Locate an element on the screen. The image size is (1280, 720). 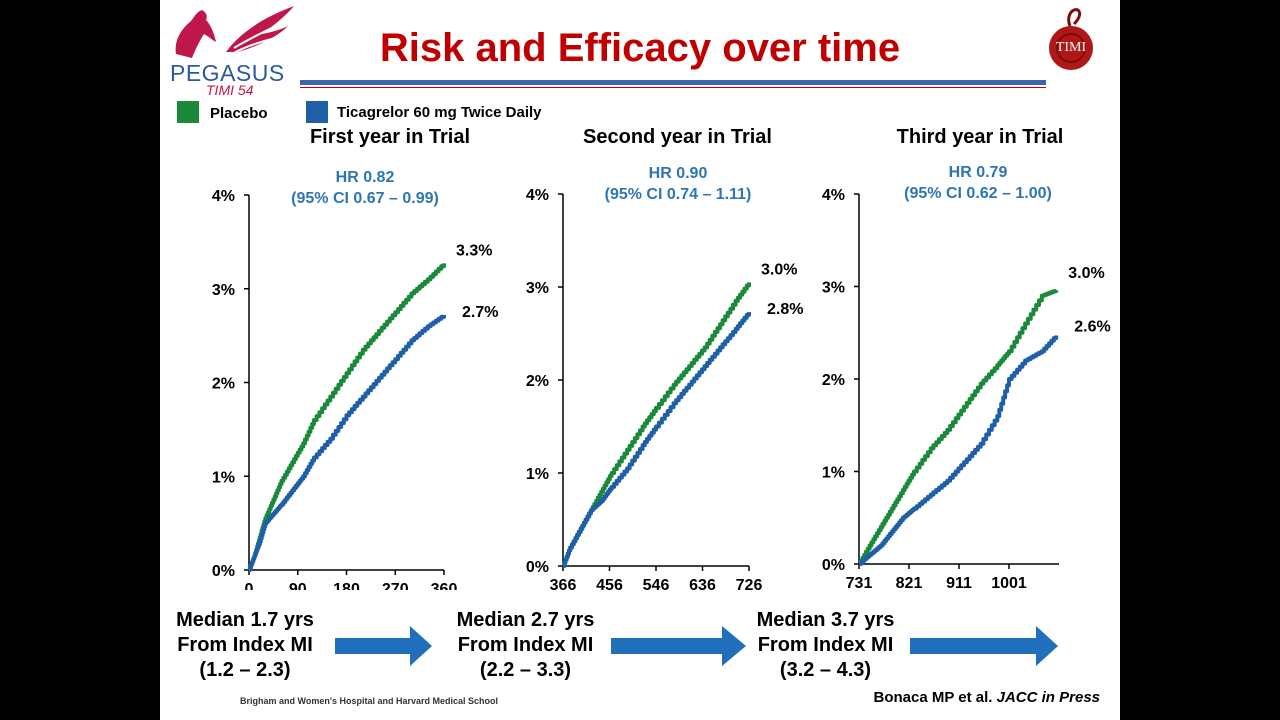
pegasus-logo: PEGASUS TIMI 54 is located at coordinates (231, 50).